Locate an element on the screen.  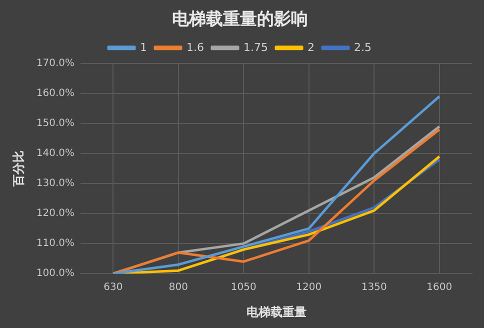
x-tick-label: 630 is located at coordinates (113, 288).